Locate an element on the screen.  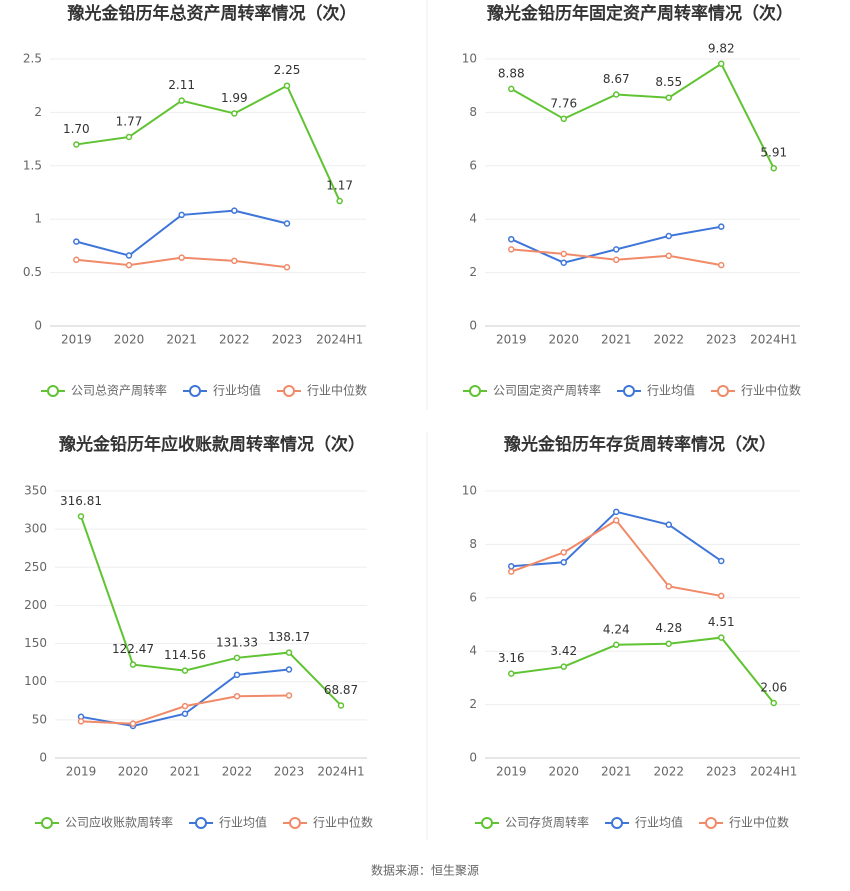
data-label: 68.87 is located at coordinates (341, 690).